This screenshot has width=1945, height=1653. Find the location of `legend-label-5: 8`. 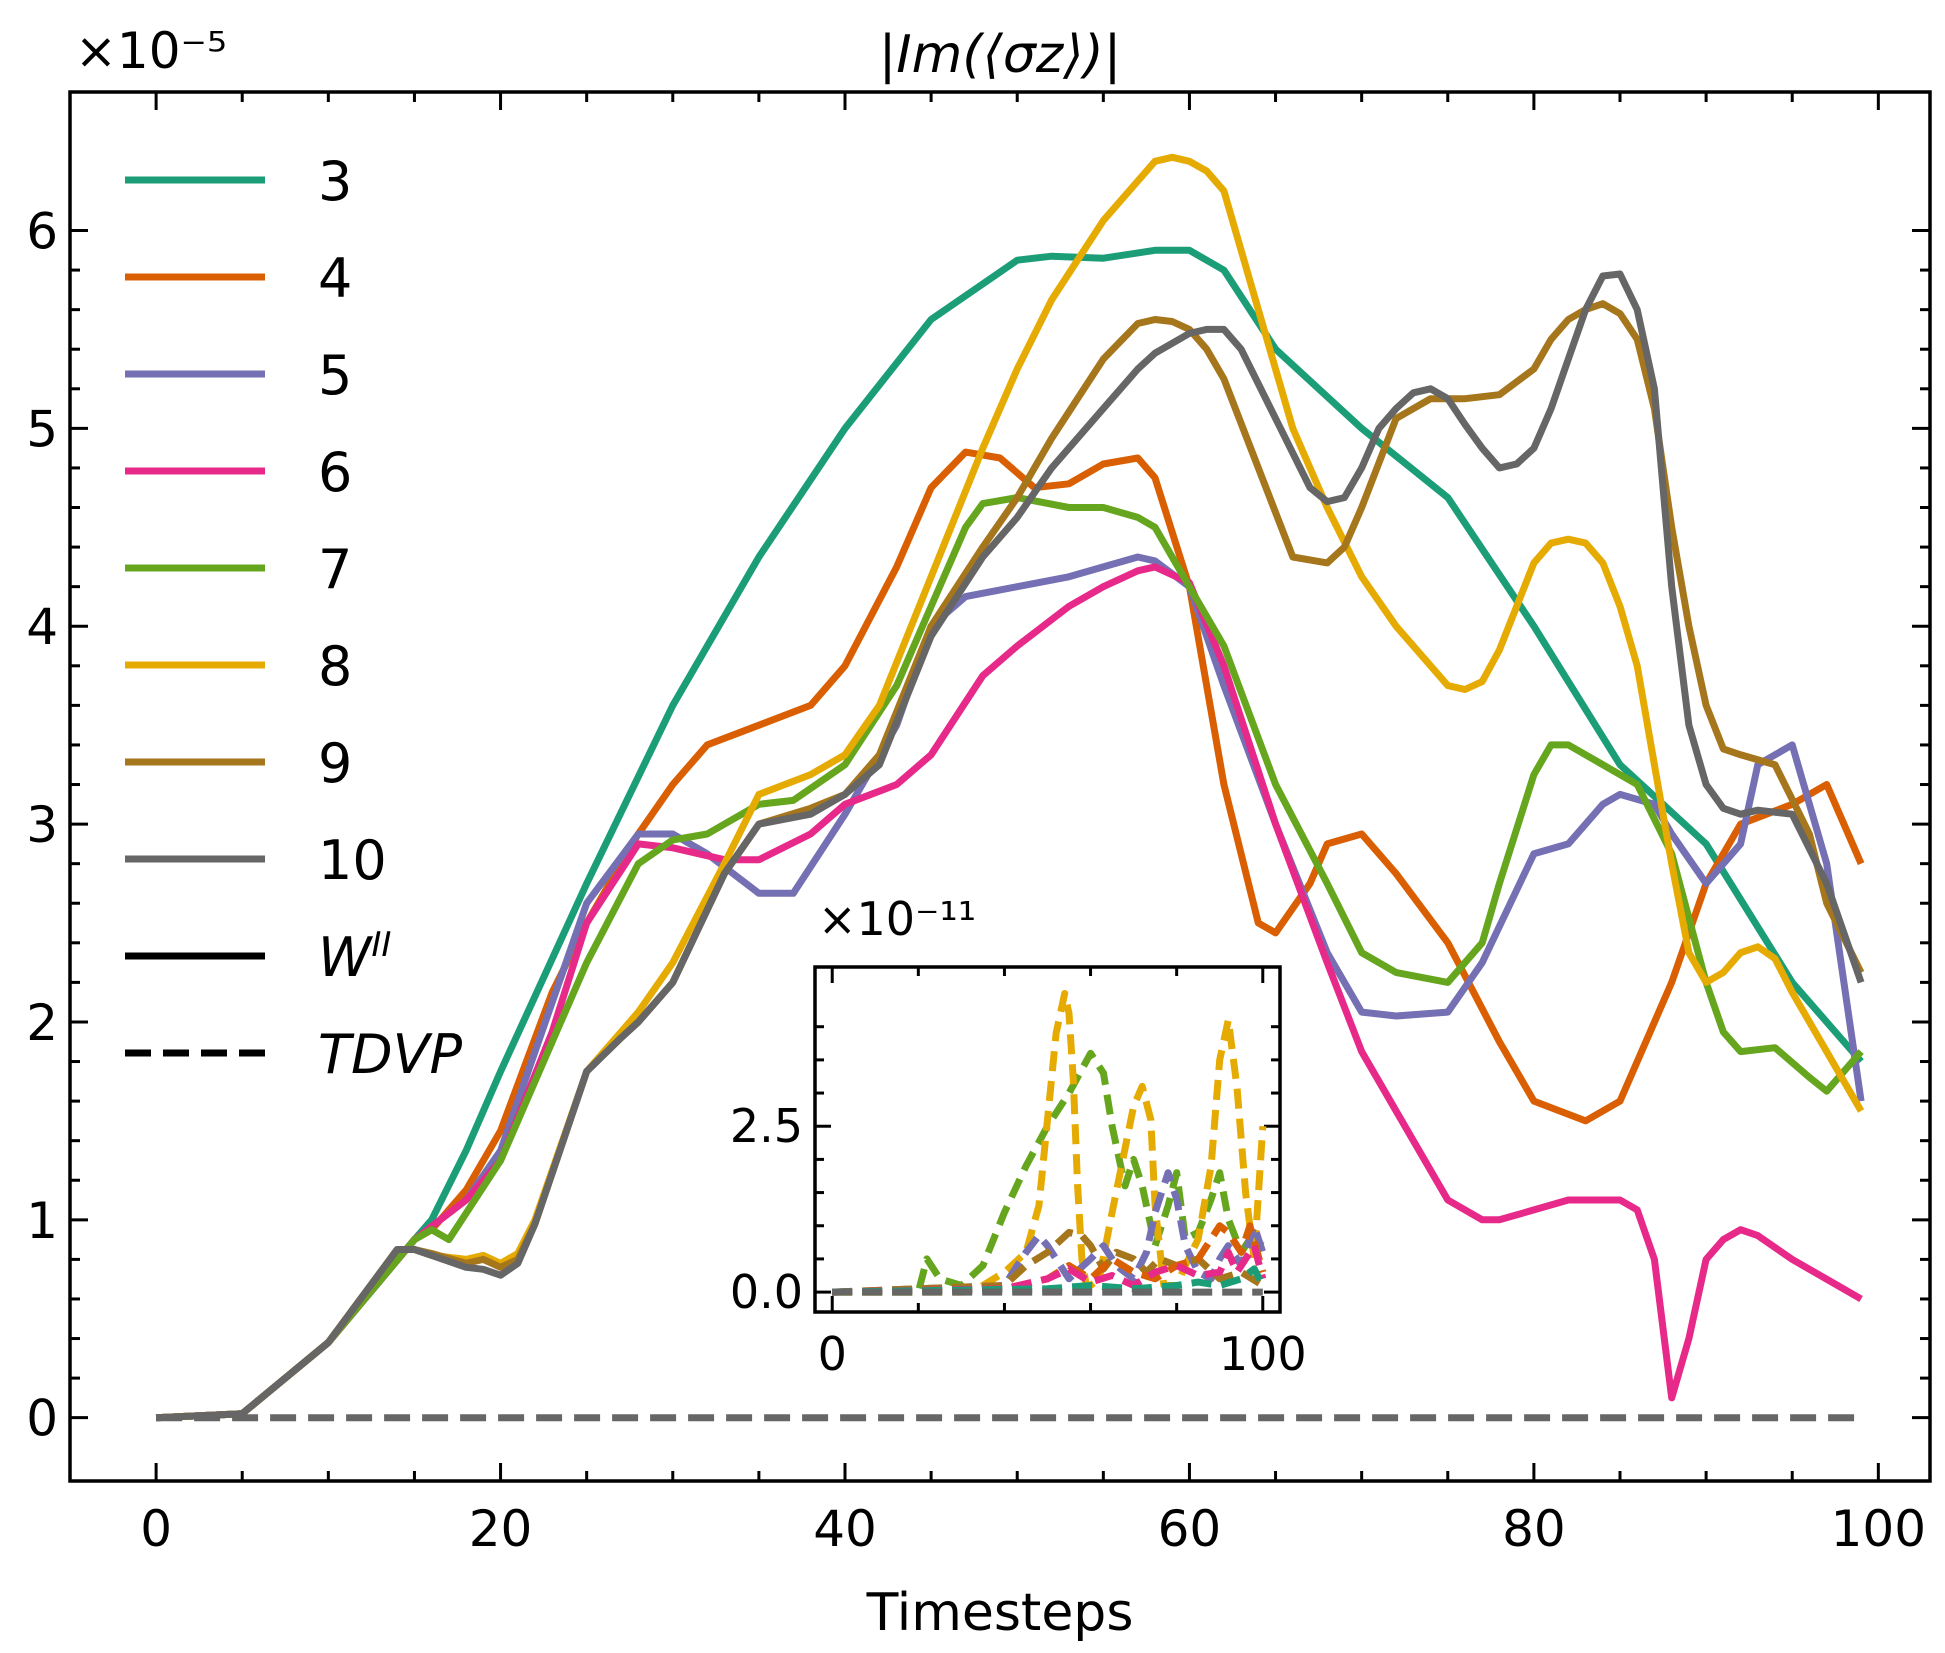

legend-label-5: 8 is located at coordinates (335, 666).